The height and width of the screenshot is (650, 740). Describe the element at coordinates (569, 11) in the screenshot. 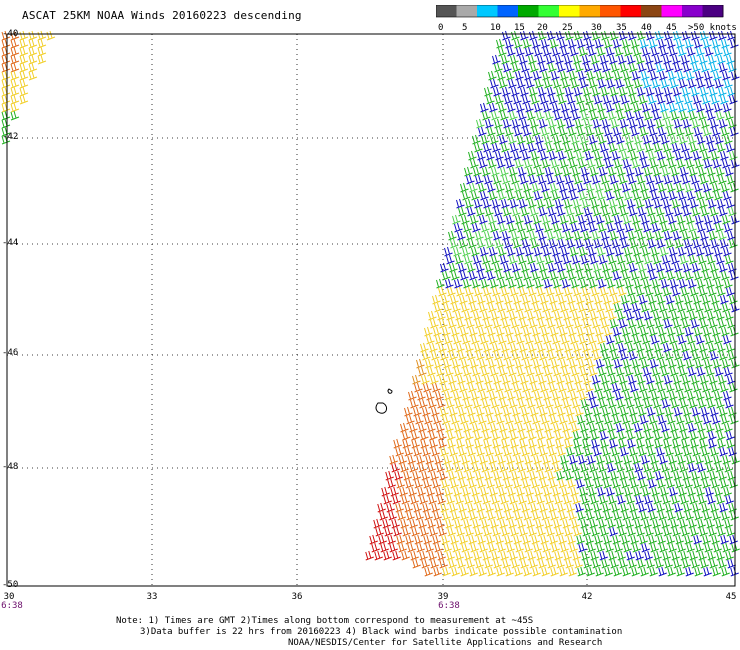

I see `colorbar-swatch` at that location.